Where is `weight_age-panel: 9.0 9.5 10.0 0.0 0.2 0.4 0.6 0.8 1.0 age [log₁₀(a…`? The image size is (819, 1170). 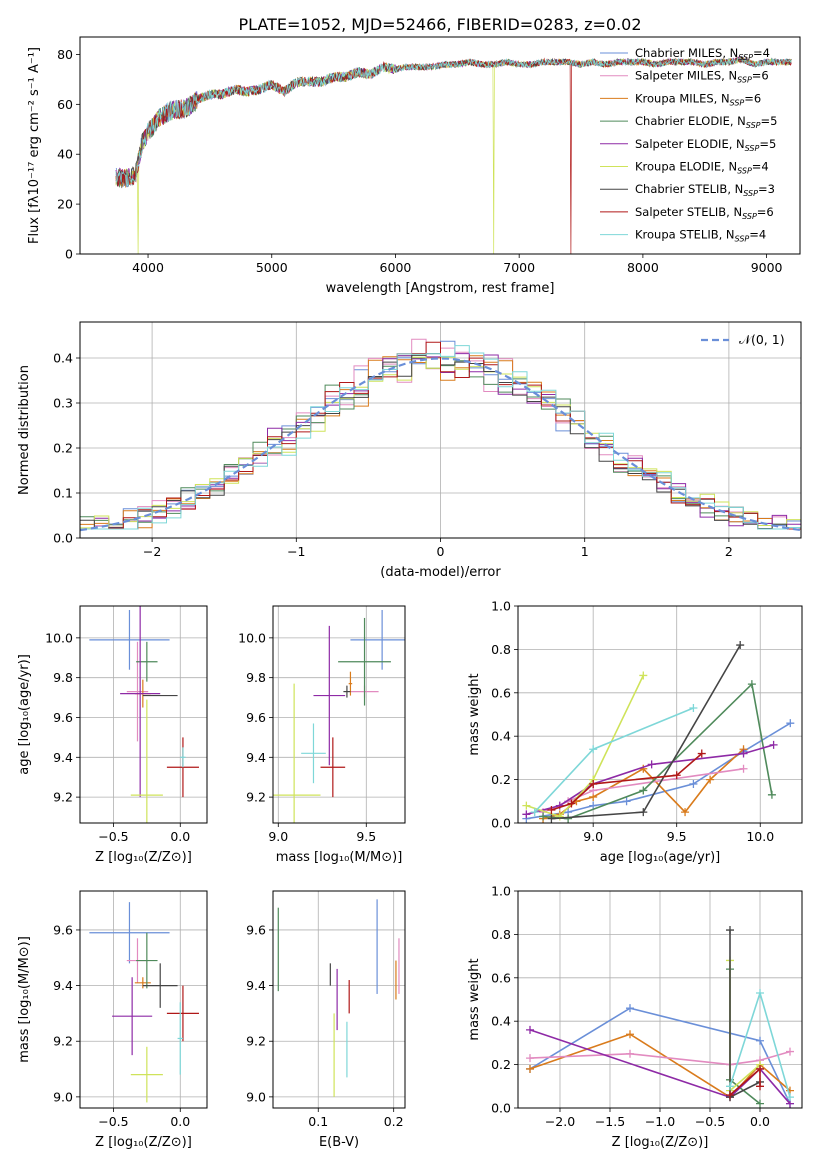 weight_age-panel: 9.0 9.5 10.0 0.0 0.2 0.4 0.6 0.8 1.0 age [log₁₀(a… is located at coordinates (635, 732).